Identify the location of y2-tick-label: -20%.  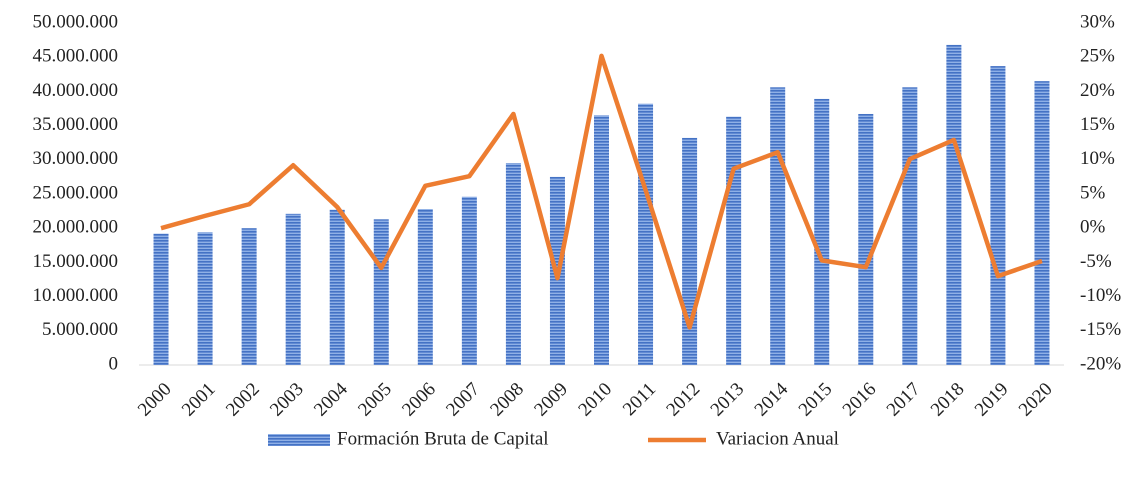
(1100, 363).